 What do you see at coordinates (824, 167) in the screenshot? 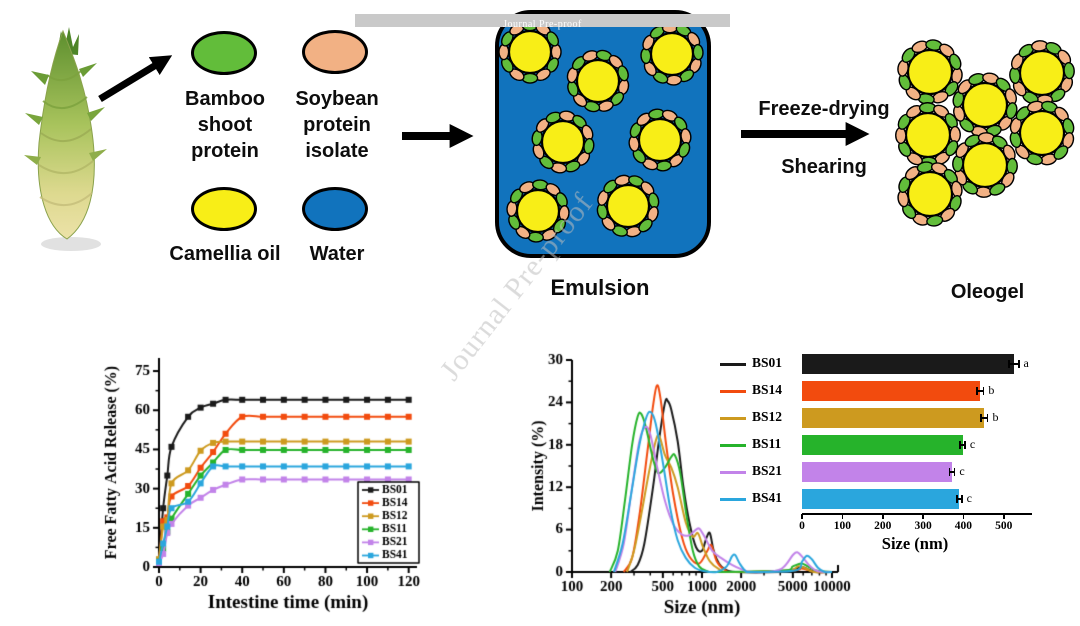
I see `shearing-label: Shearing` at bounding box center [824, 167].